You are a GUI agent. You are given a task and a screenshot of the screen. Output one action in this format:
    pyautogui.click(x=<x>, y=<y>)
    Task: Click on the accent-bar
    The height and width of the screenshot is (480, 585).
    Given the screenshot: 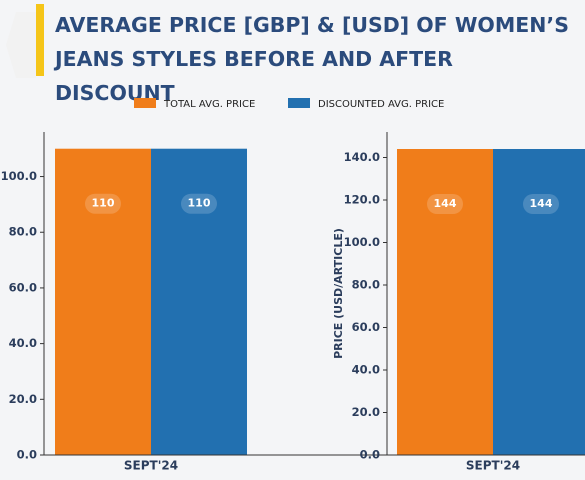 What is the action you would take?
    pyautogui.click(x=40, y=40)
    